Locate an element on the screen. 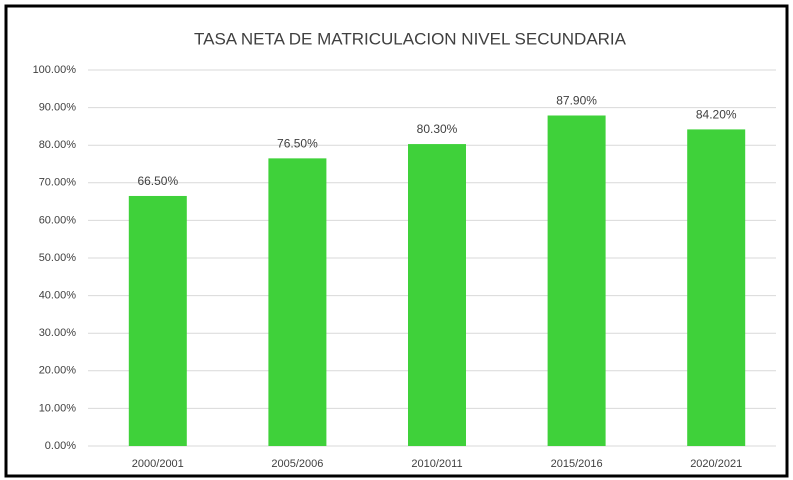 This screenshot has height=480, width=793. y-tick-label: 30.00% is located at coordinates (58, 333).